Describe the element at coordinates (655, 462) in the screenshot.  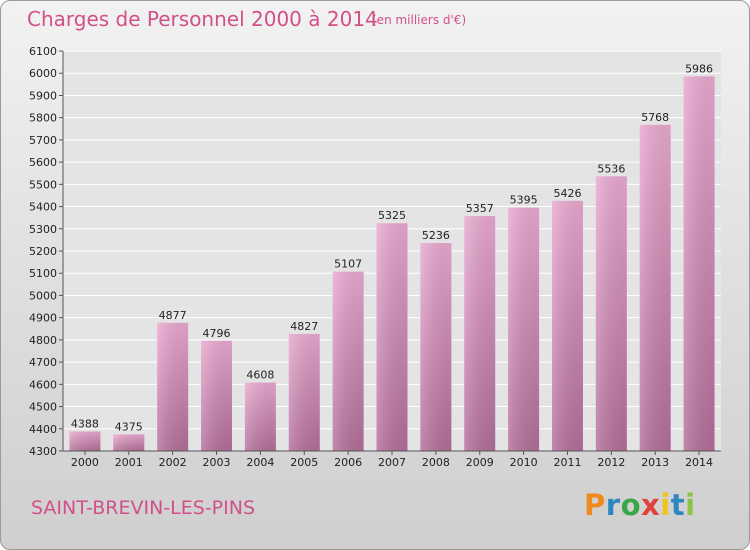
I see `x-tick-label: 2013` at that location.